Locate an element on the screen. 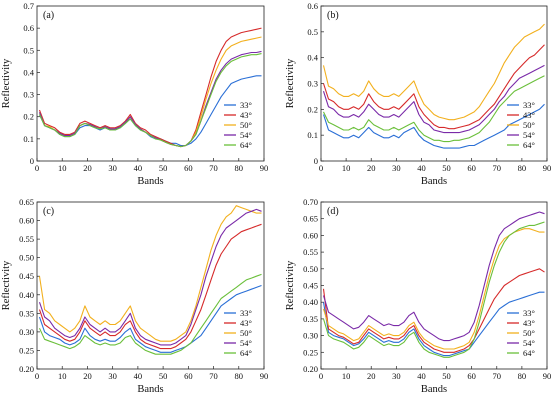 The image size is (554, 400). y-tick-label: 0.2 is located at coordinates (28, 117).